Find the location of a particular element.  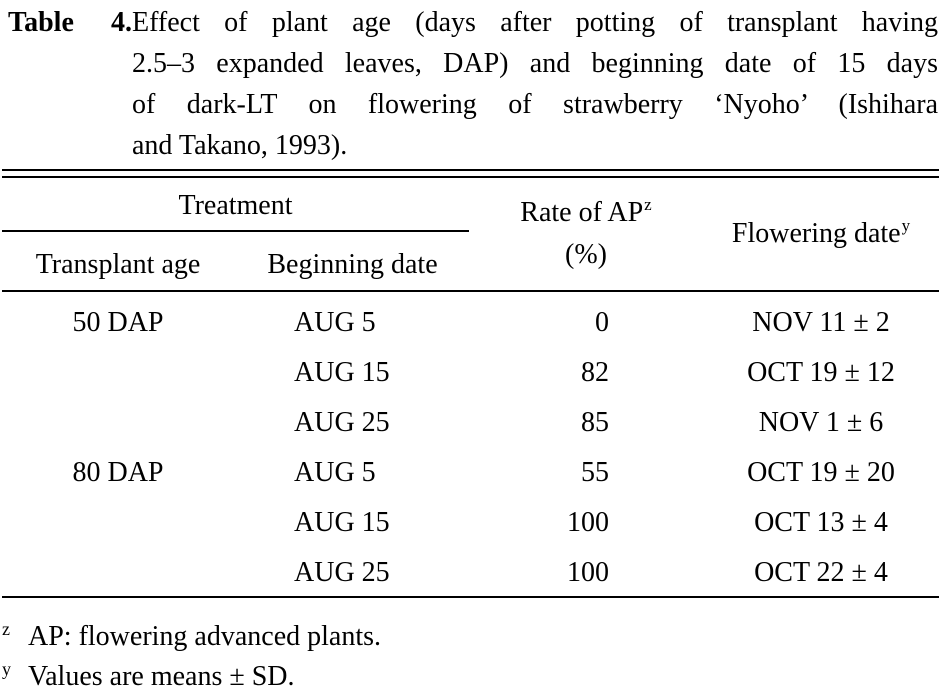

flowering-date-cell: OCT 19 ± 20 is located at coordinates (821, 472).